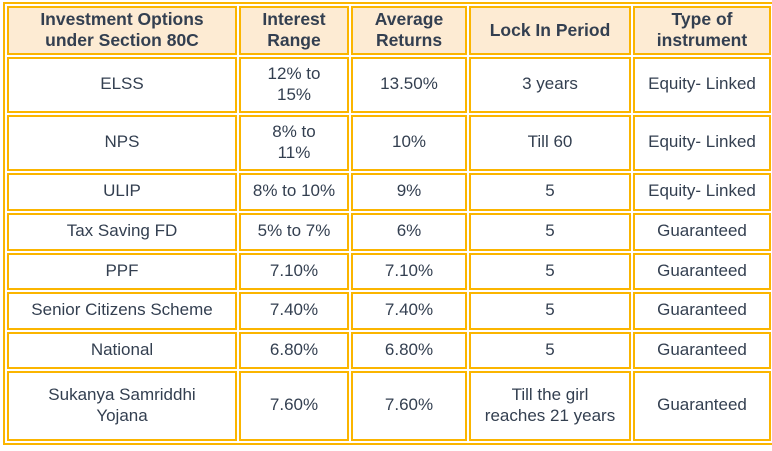 This screenshot has width=772, height=451. What do you see at coordinates (294, 350) in the screenshot?
I see `cell-interest-range: 6.80%` at bounding box center [294, 350].